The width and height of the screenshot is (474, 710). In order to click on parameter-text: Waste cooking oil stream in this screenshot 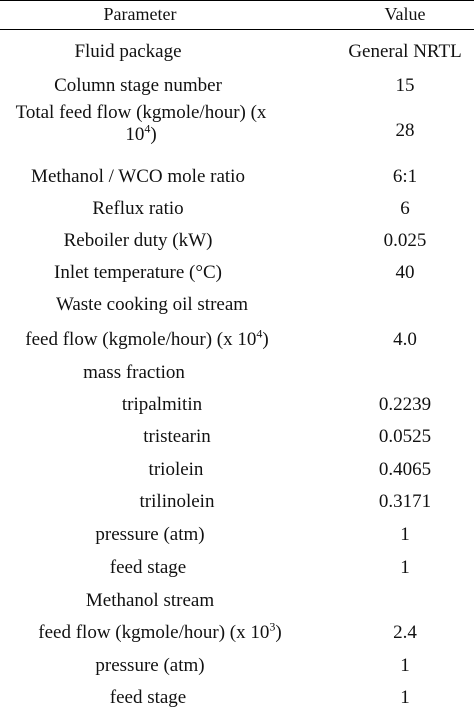, I will do `click(152, 304)`.